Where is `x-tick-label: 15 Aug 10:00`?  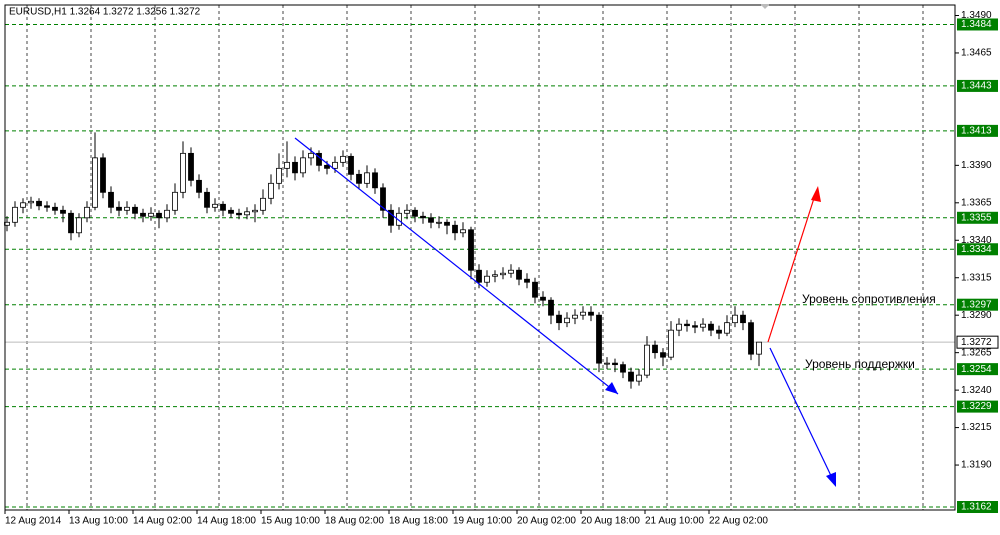
x-tick-label: 15 Aug 10:00 is located at coordinates (290, 521).